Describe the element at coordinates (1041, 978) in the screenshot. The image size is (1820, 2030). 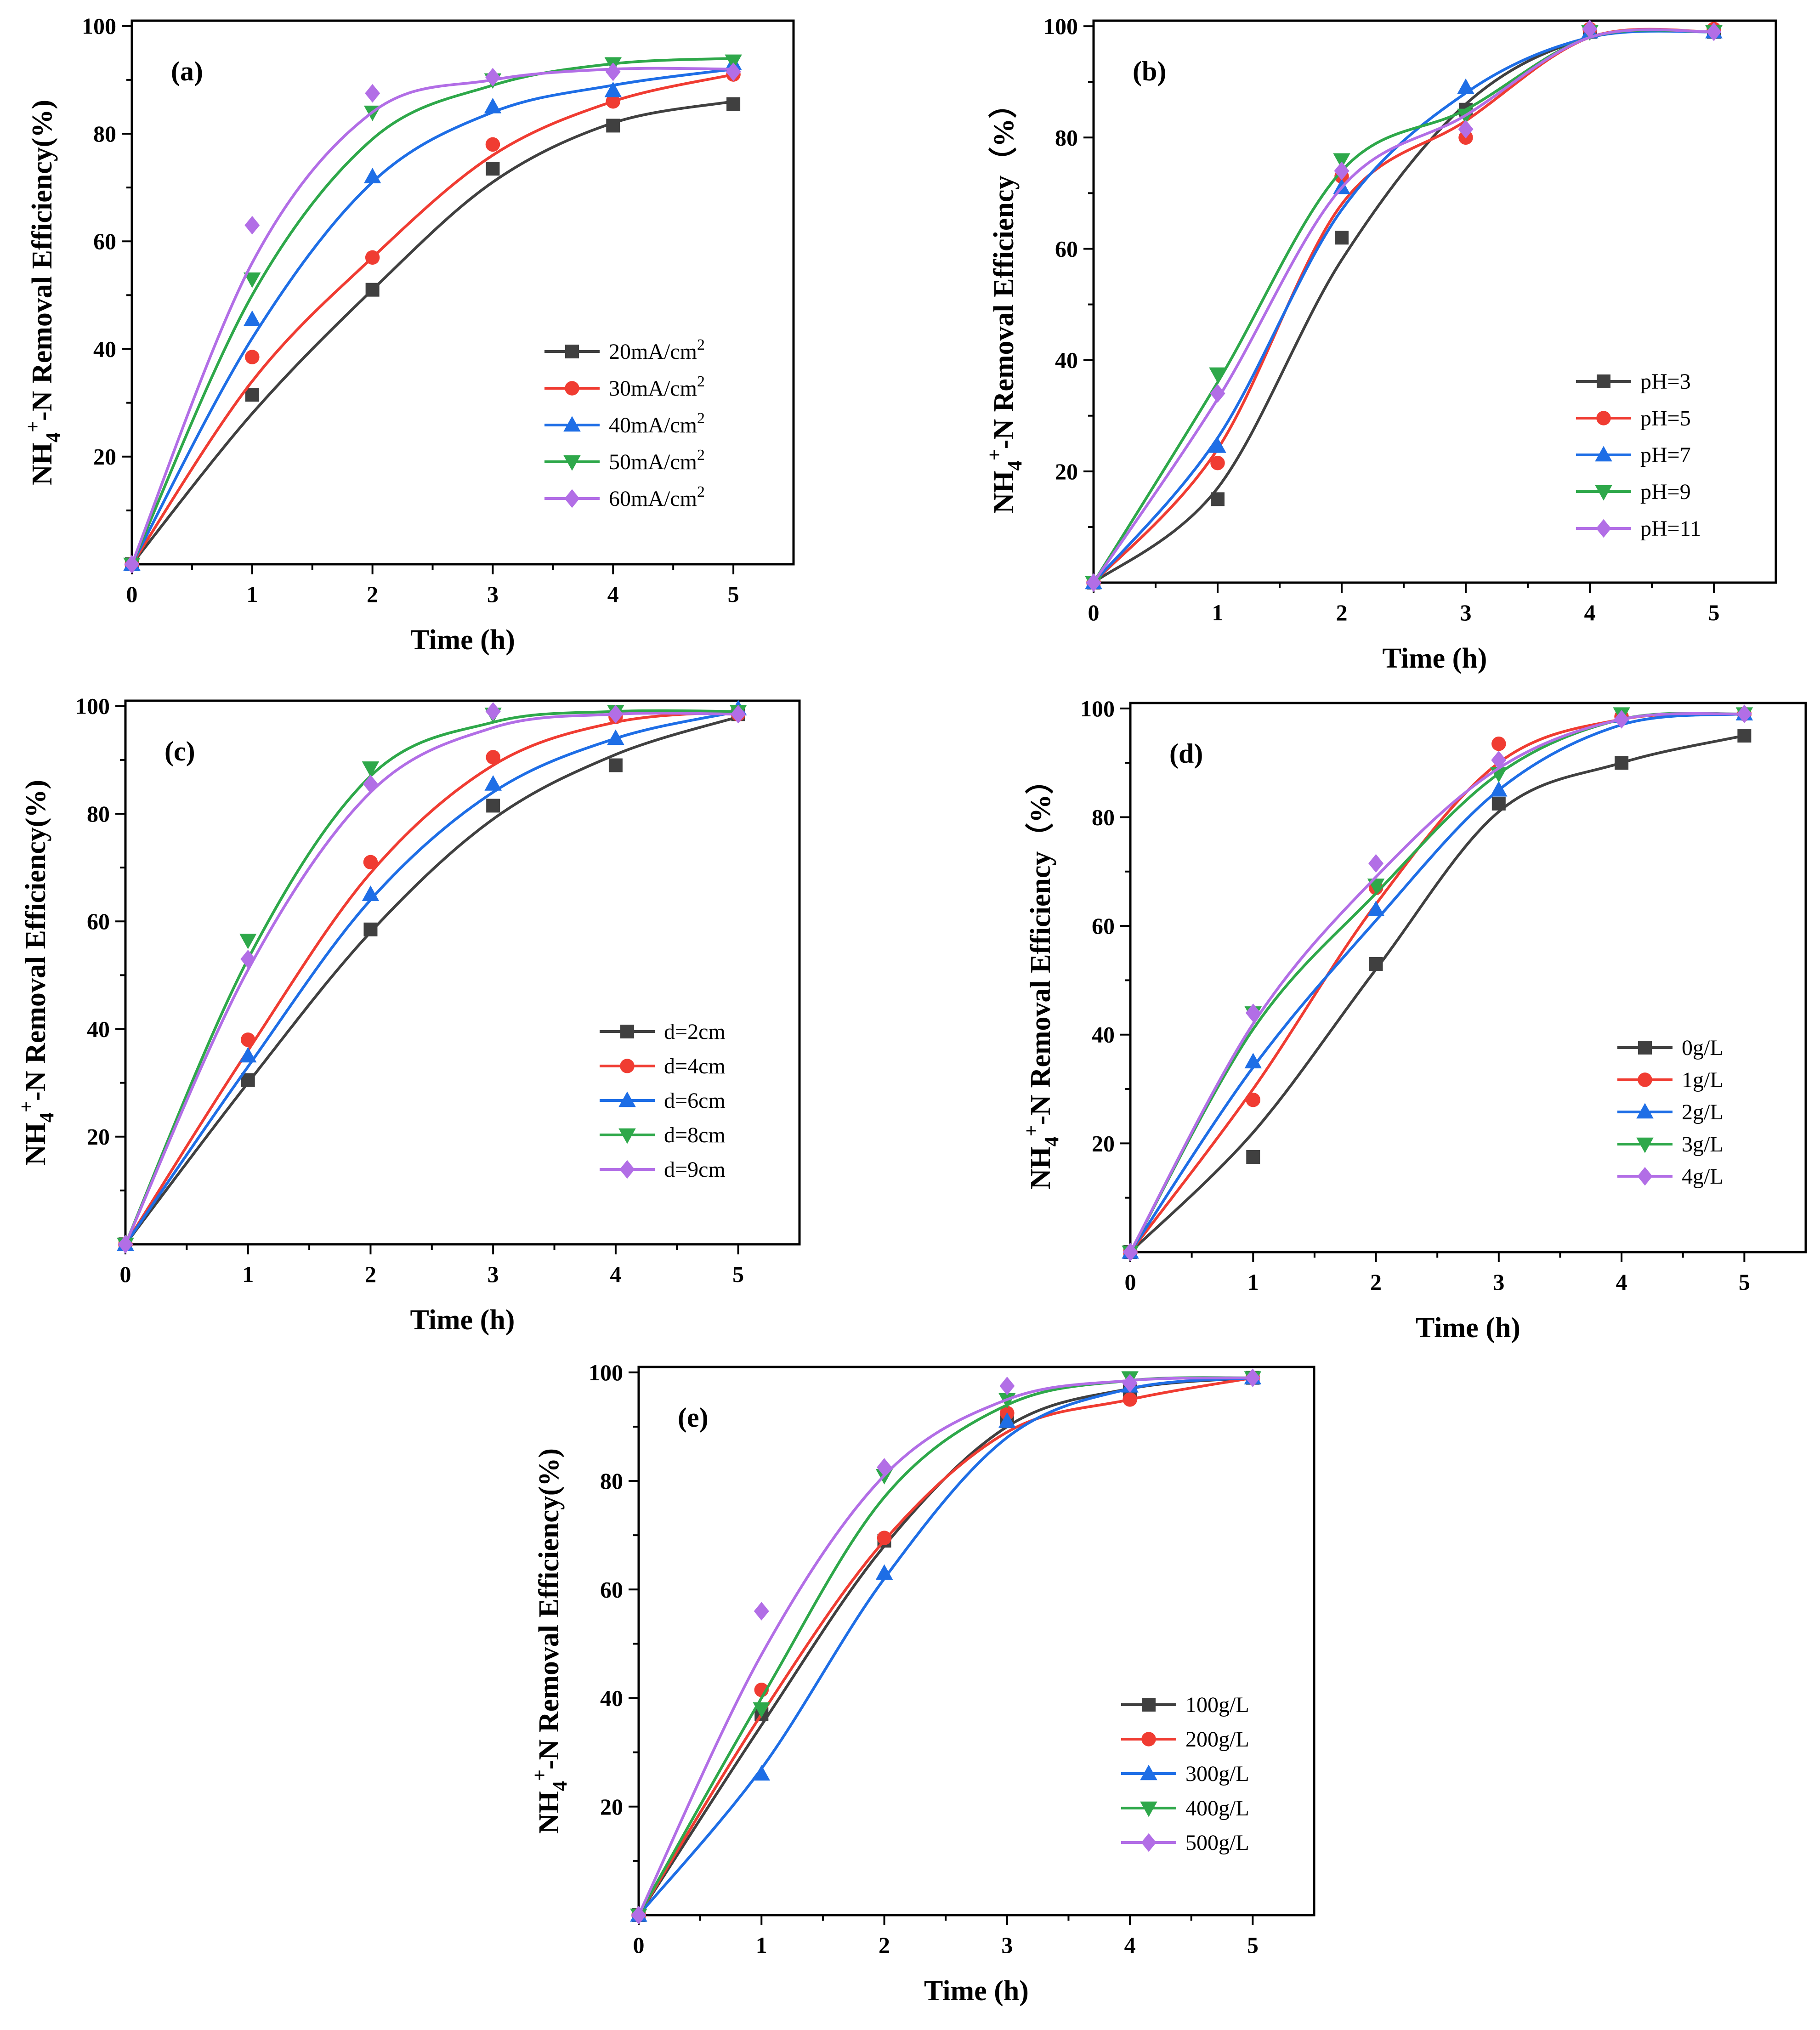
I see `panel-d-ylabel: NH4+-N Removal Efficiency（%）` at that location.